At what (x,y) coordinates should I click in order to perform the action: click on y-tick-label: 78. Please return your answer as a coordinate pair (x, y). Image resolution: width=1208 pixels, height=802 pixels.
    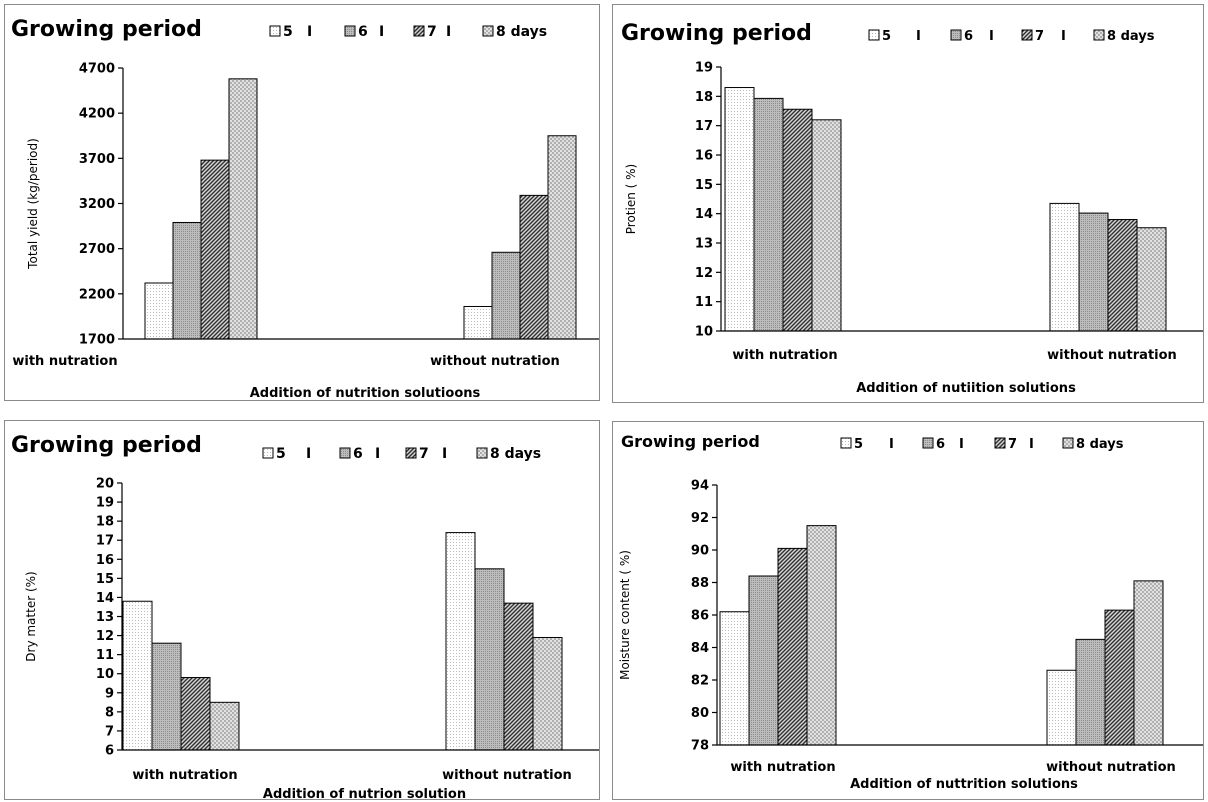
    Looking at the image, I should click on (700, 746).